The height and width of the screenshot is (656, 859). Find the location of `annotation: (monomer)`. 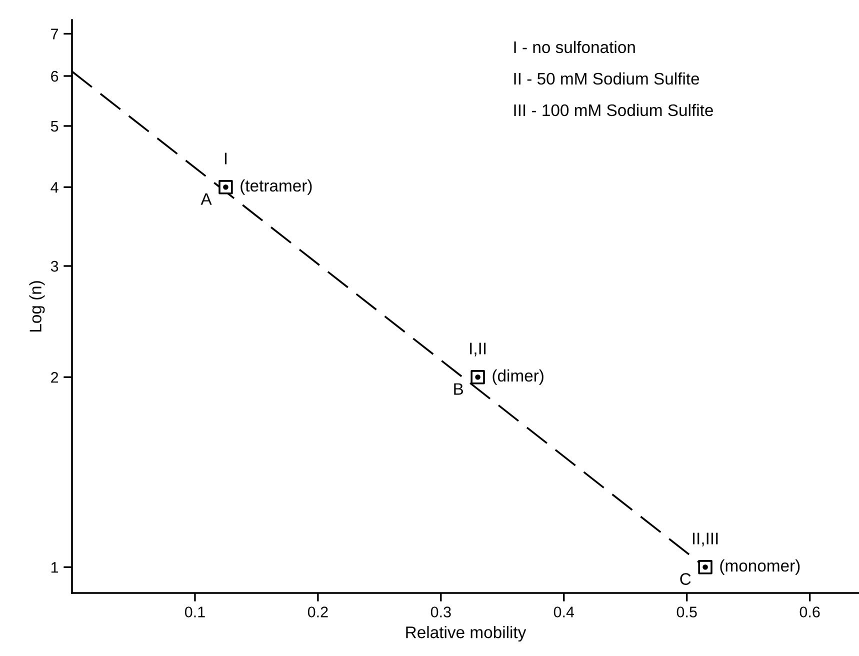

annotation: (monomer) is located at coordinates (760, 567).